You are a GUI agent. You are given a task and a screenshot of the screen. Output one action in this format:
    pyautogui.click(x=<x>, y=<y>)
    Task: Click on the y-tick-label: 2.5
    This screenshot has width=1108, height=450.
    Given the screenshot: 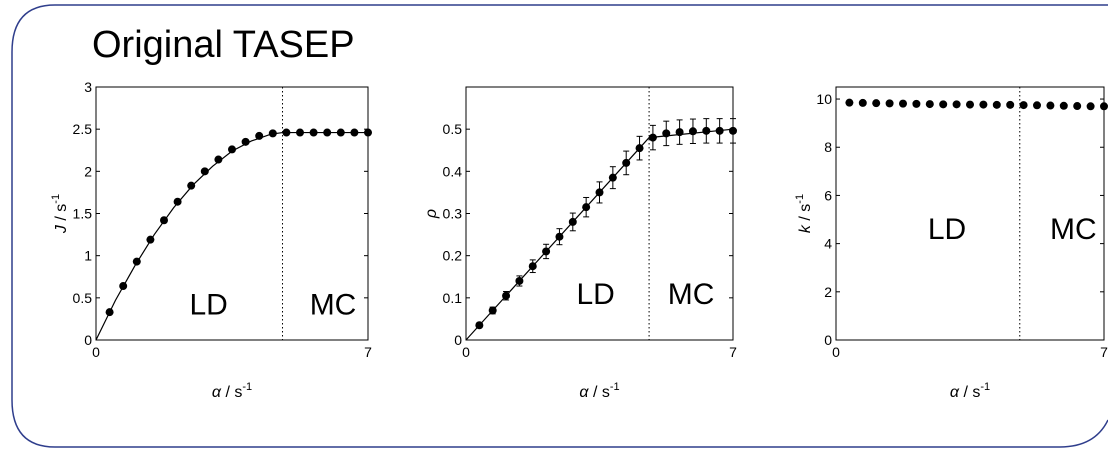 What is the action you would take?
    pyautogui.click(x=83, y=129)
    